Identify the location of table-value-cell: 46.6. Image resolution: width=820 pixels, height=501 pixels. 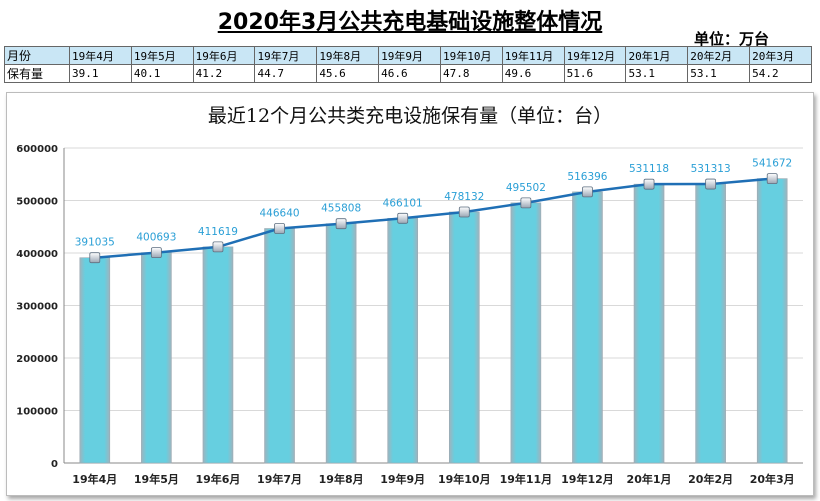
(409, 73).